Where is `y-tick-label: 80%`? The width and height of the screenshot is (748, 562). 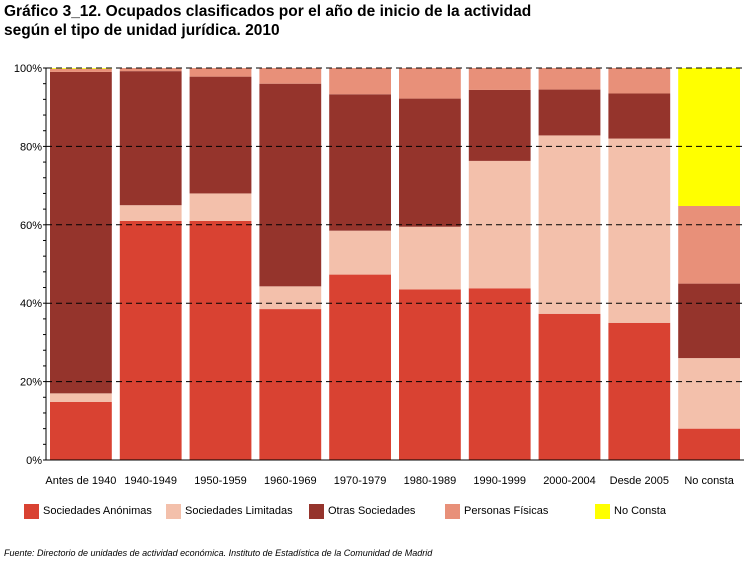 y-tick-label: 80% is located at coordinates (31, 147).